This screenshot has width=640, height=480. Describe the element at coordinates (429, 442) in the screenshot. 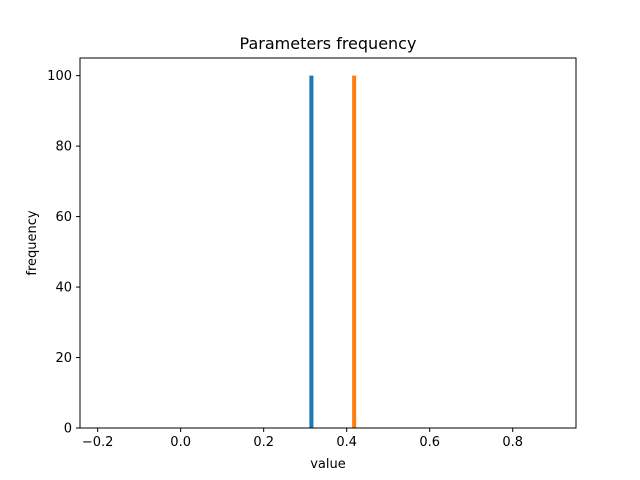

I see `x-tick-label: 0.6` at that location.